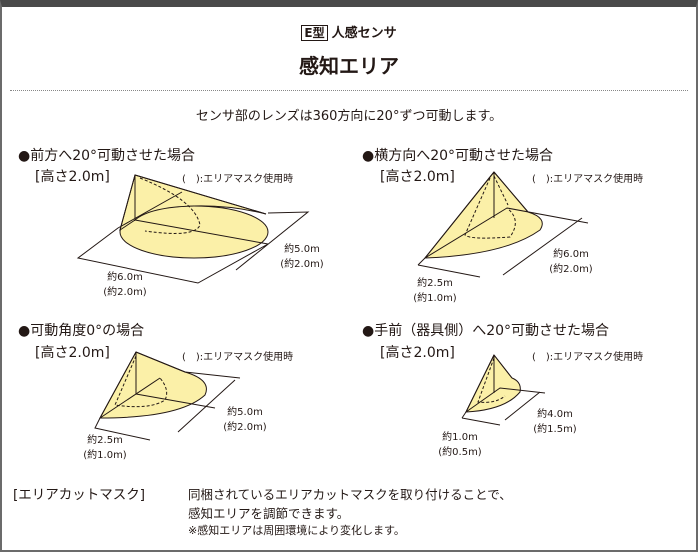 Image resolution: width=698 pixels, height=552 pixels. Describe the element at coordinates (193, 229) in the screenshot. I see `diagram-forward` at that location.